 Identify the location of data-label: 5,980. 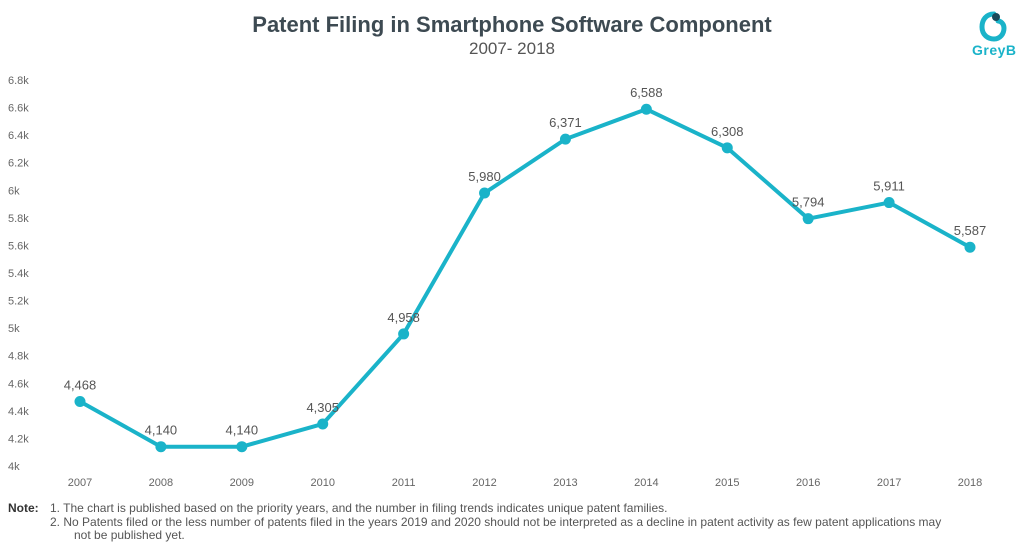
(484, 176).